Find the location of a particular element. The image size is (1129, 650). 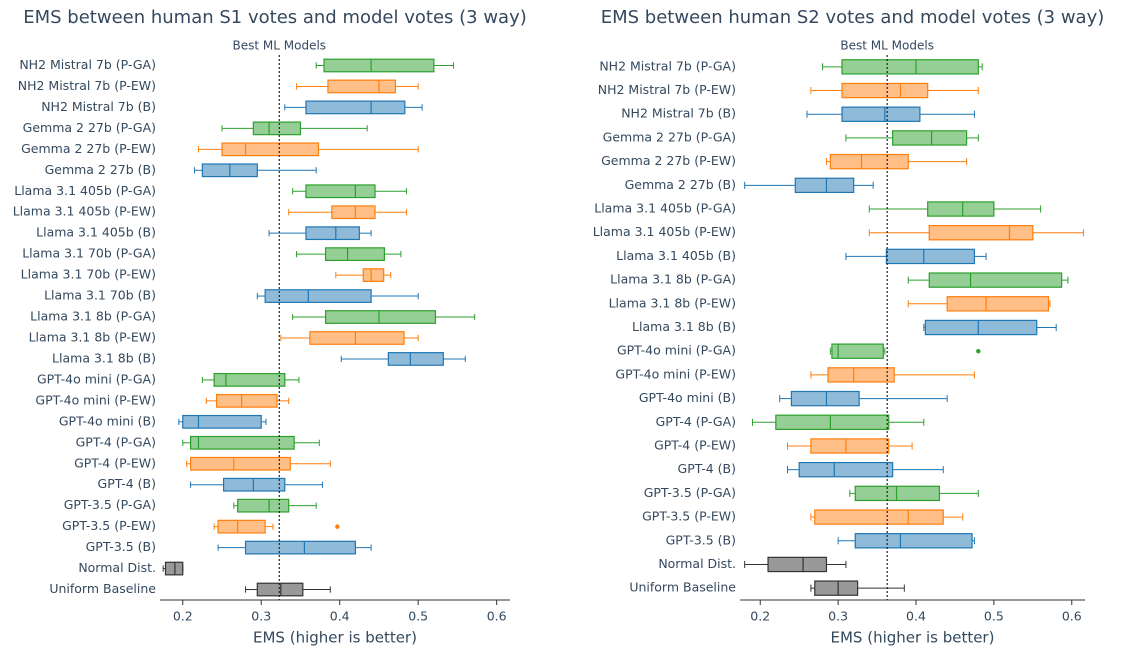

row-label: Llama 3.1 8b (P-EW) is located at coordinates (672, 302).